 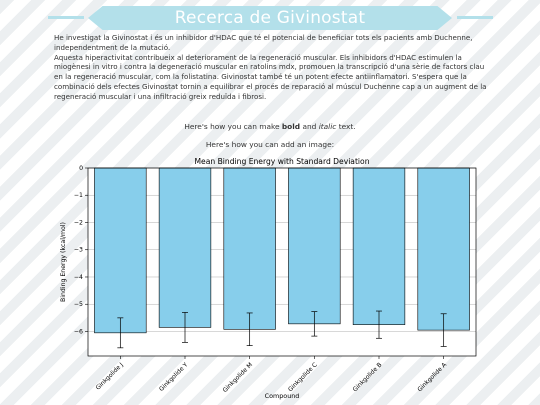 I want to click on x-tick-label: Ginkgolide C, so click(x=303, y=377).